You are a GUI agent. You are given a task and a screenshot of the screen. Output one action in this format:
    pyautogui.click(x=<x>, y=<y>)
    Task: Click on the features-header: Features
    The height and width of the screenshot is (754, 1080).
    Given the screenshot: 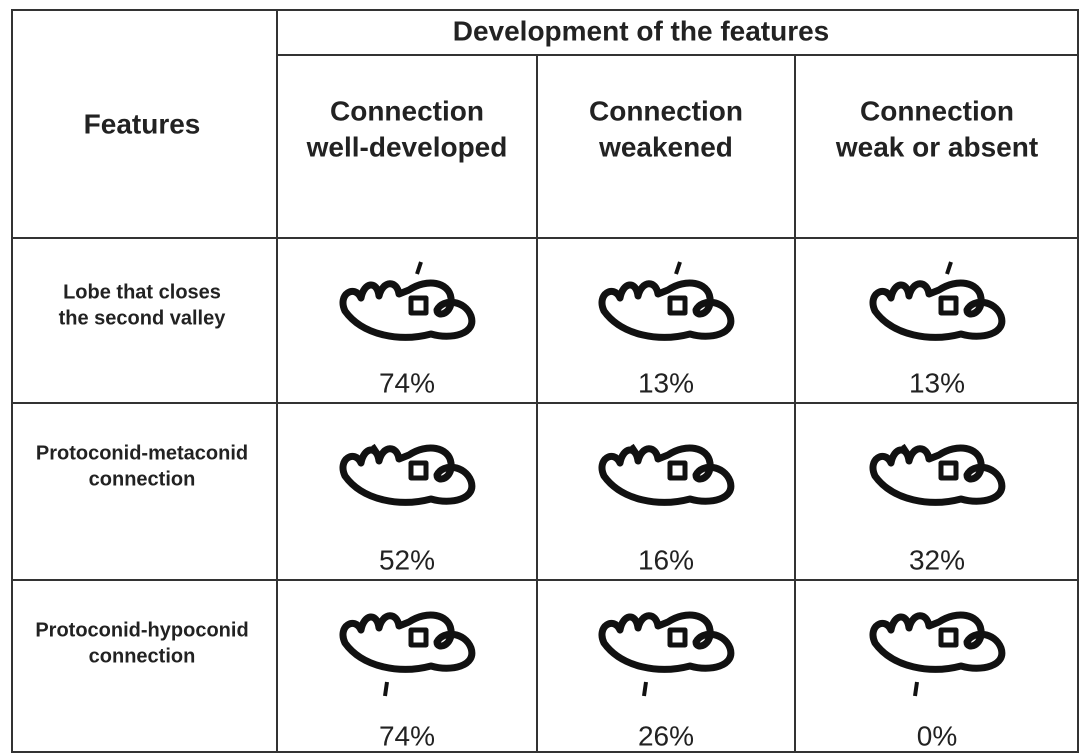 What is the action you would take?
    pyautogui.click(x=142, y=123)
    